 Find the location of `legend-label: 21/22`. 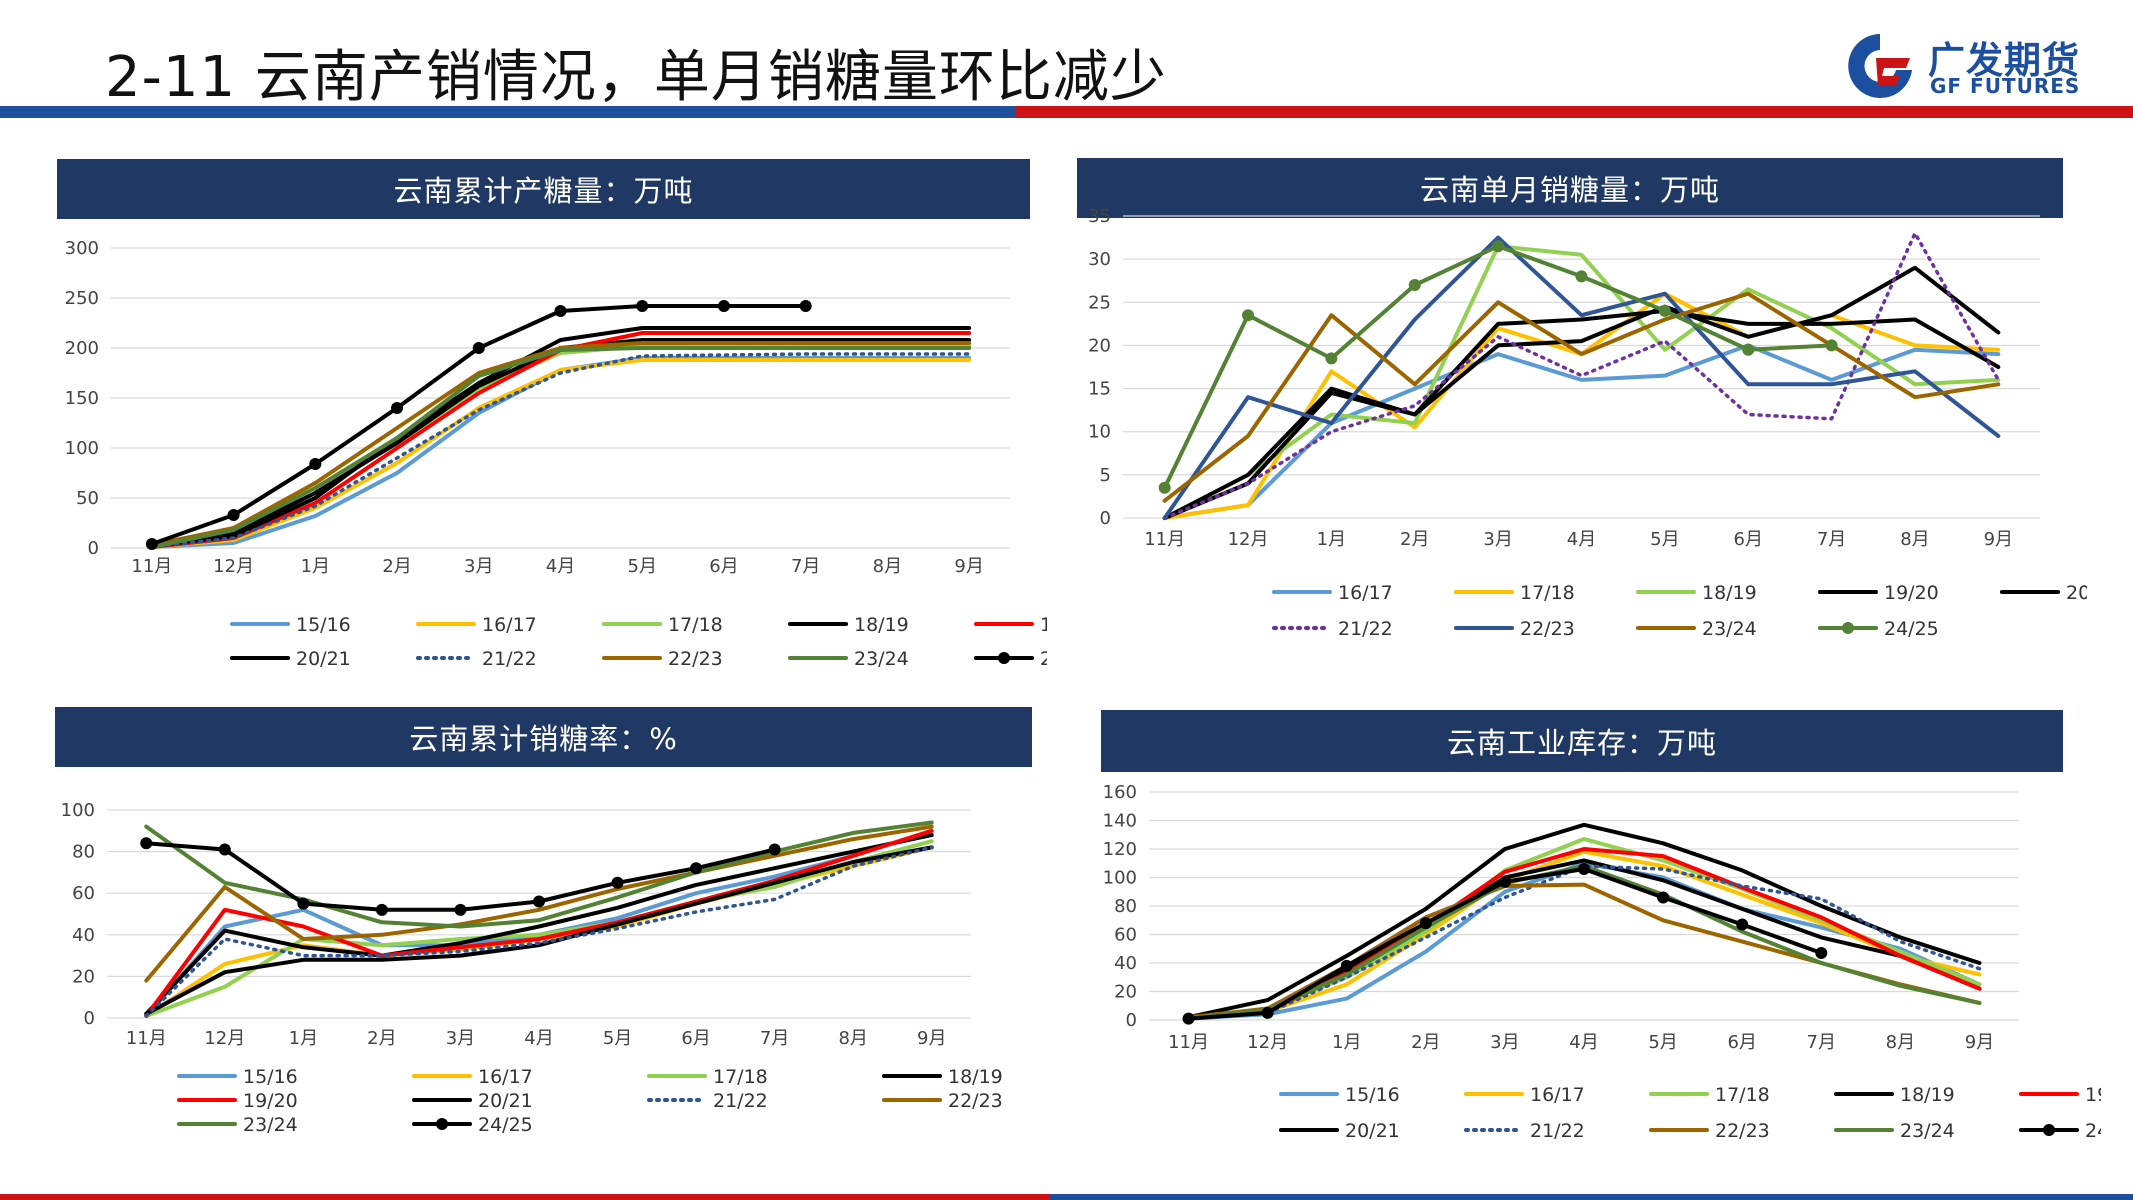

legend-label: 21/22 is located at coordinates (1557, 1131).